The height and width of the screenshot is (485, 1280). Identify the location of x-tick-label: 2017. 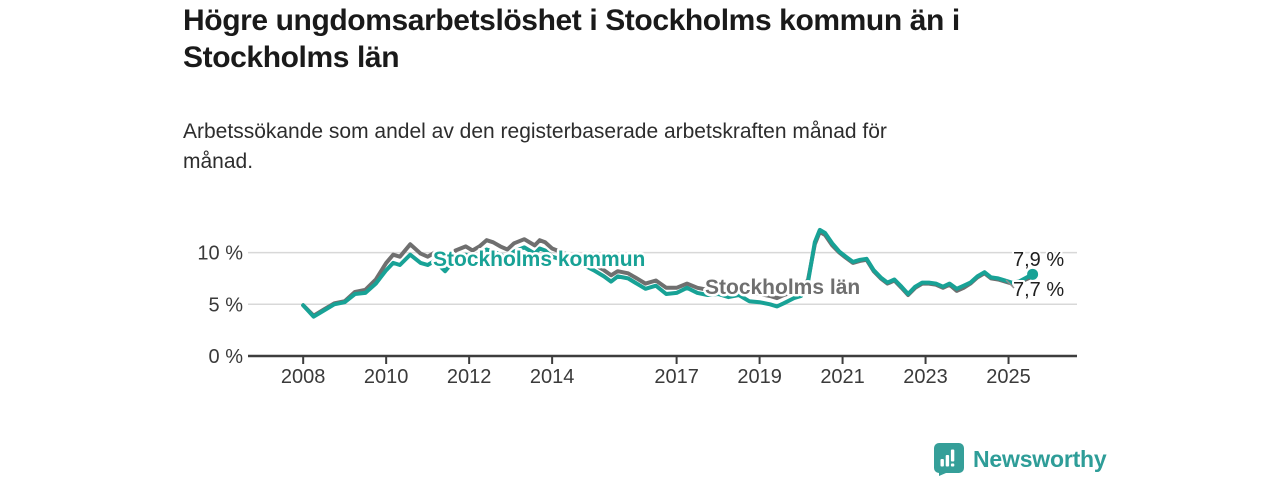
(676, 377).